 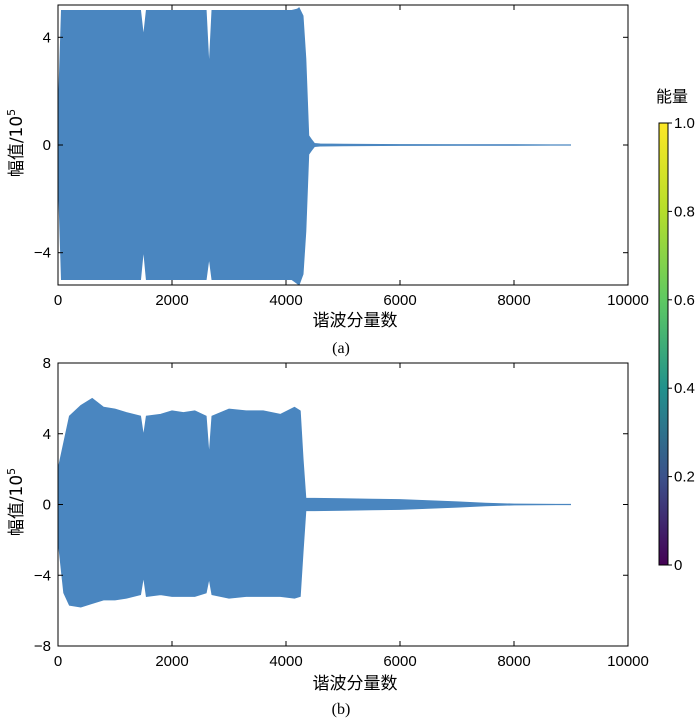 I want to click on panel-b-caption: (b), so click(x=341, y=709).